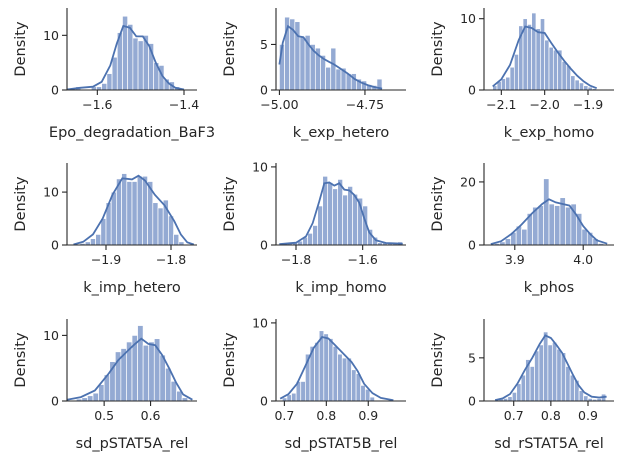 This screenshot has height=463, width=623. I want to click on x-axis-title: k_exp_homo, so click(549, 133).